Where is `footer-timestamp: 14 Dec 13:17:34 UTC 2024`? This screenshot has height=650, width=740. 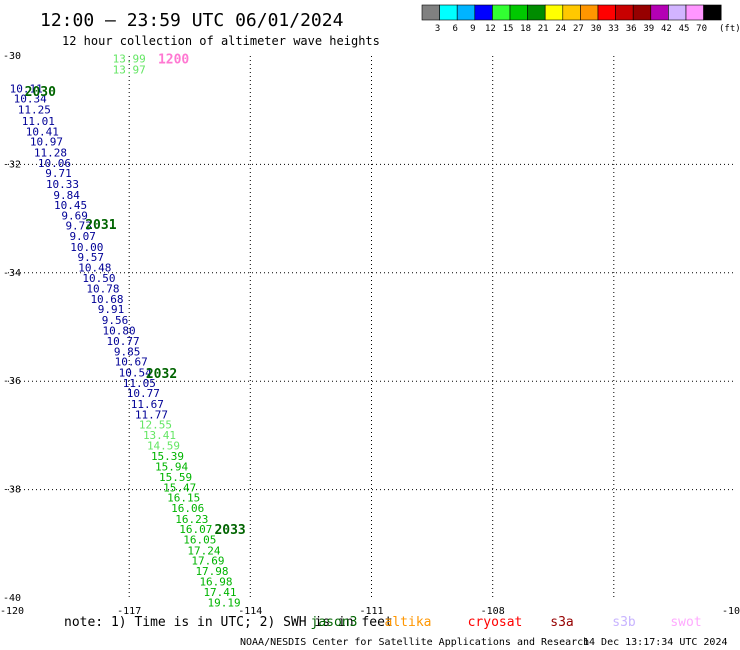
footer-timestamp: 14 Dec 13:17:34 UTC 2024 is located at coordinates (655, 642).